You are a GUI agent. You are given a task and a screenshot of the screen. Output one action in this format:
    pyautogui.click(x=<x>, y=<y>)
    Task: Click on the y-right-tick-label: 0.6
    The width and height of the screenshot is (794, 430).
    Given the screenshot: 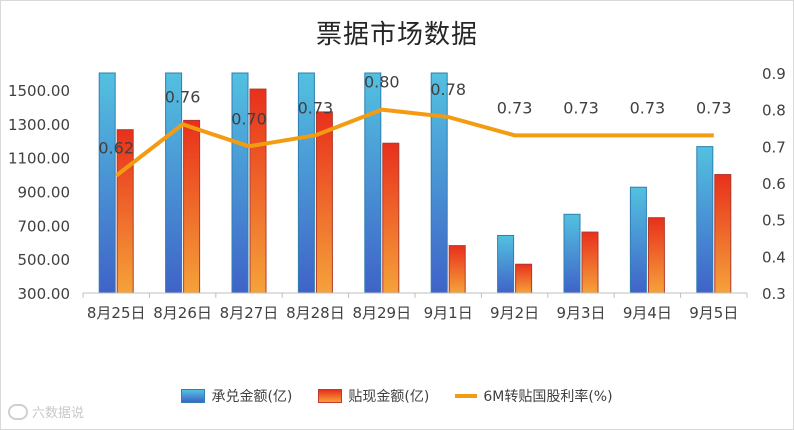 What is the action you would take?
    pyautogui.click(x=774, y=184)
    